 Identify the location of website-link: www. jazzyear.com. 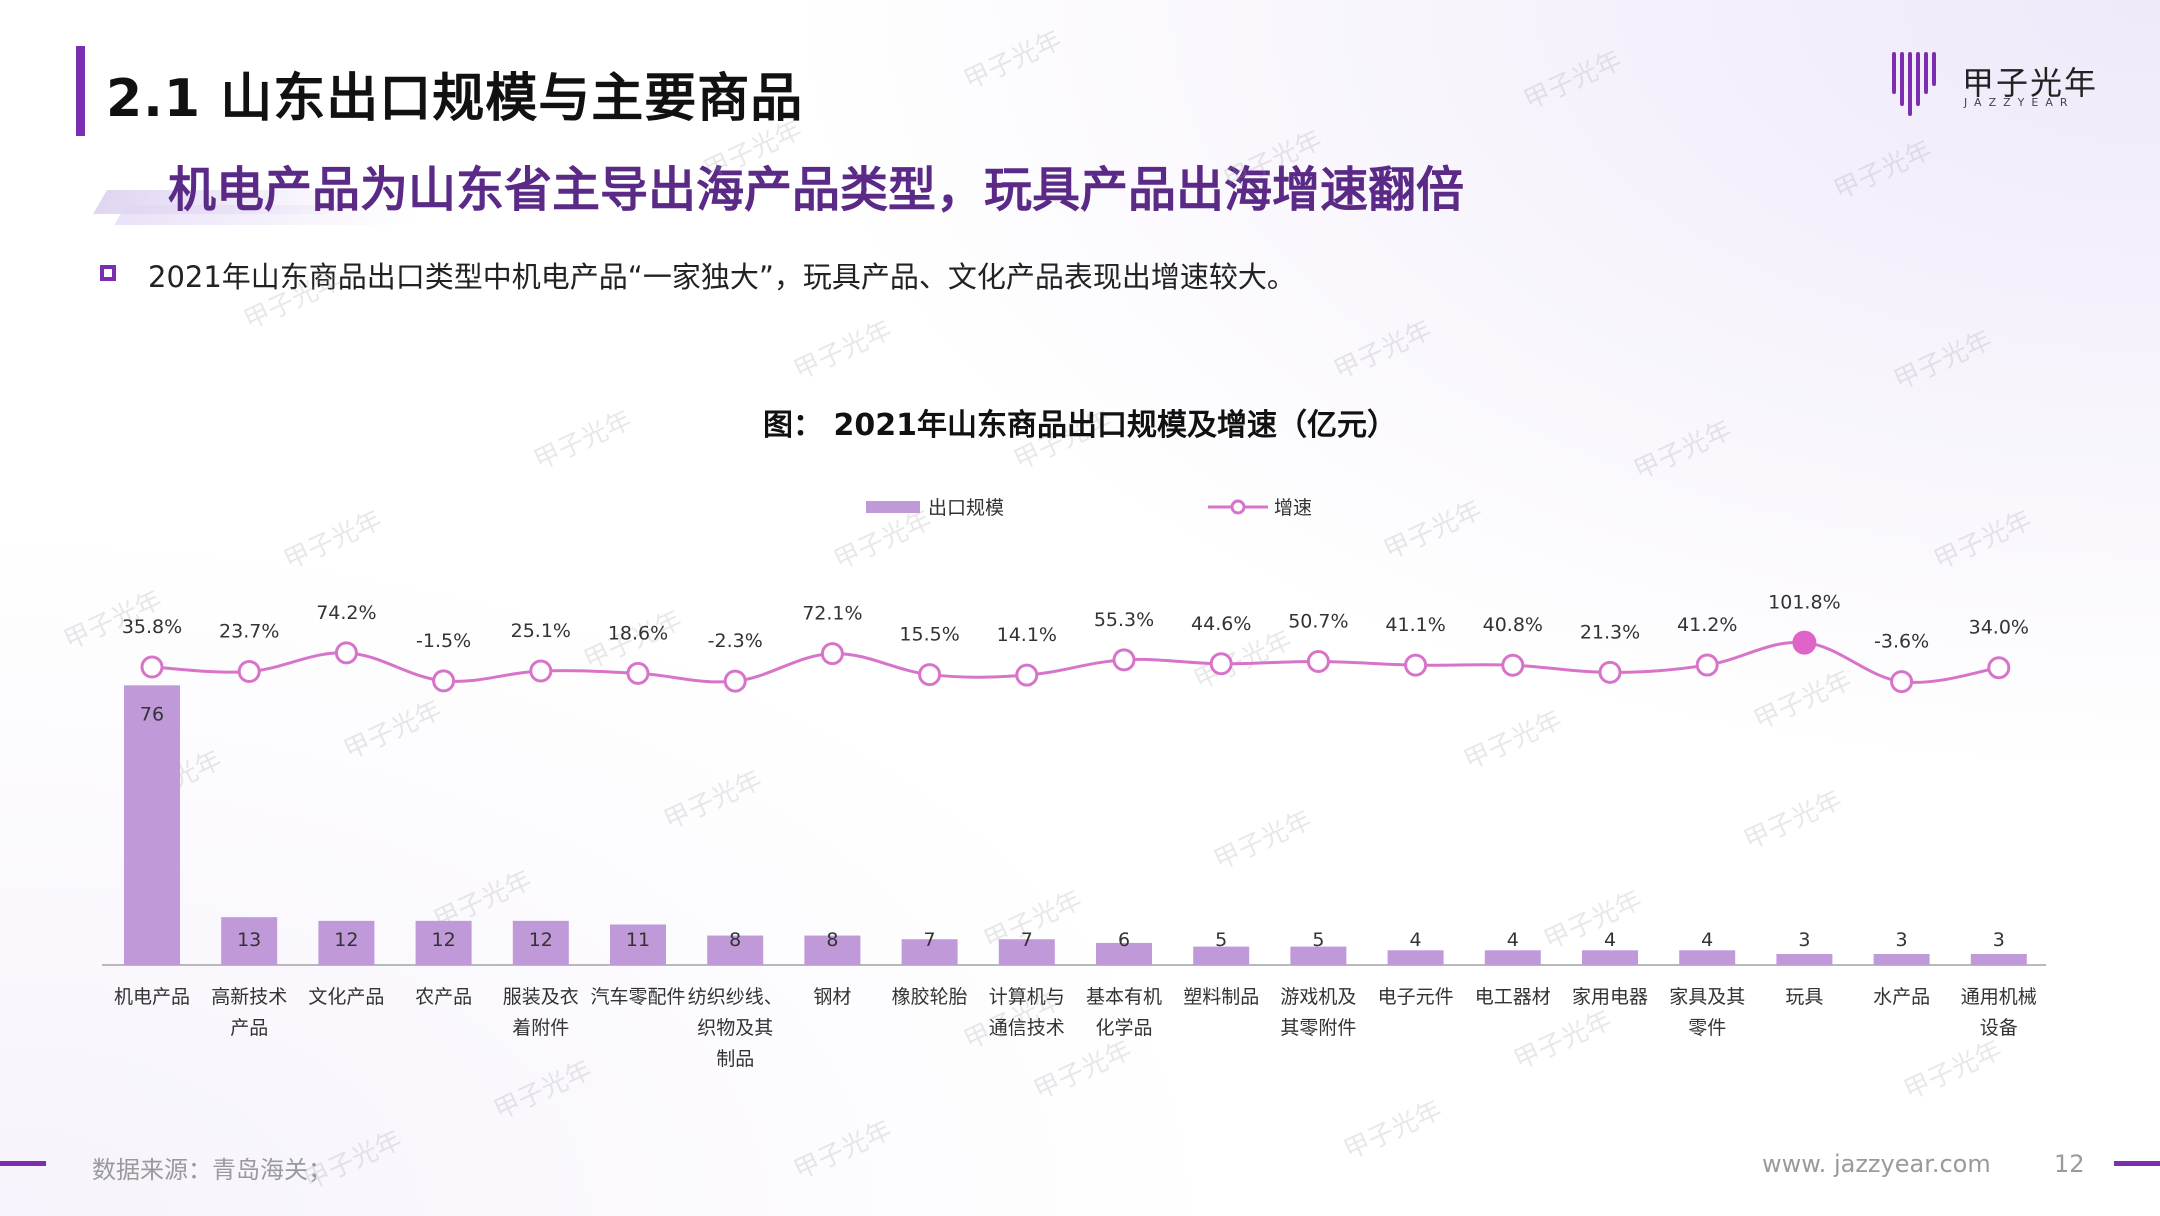
(1876, 1164).